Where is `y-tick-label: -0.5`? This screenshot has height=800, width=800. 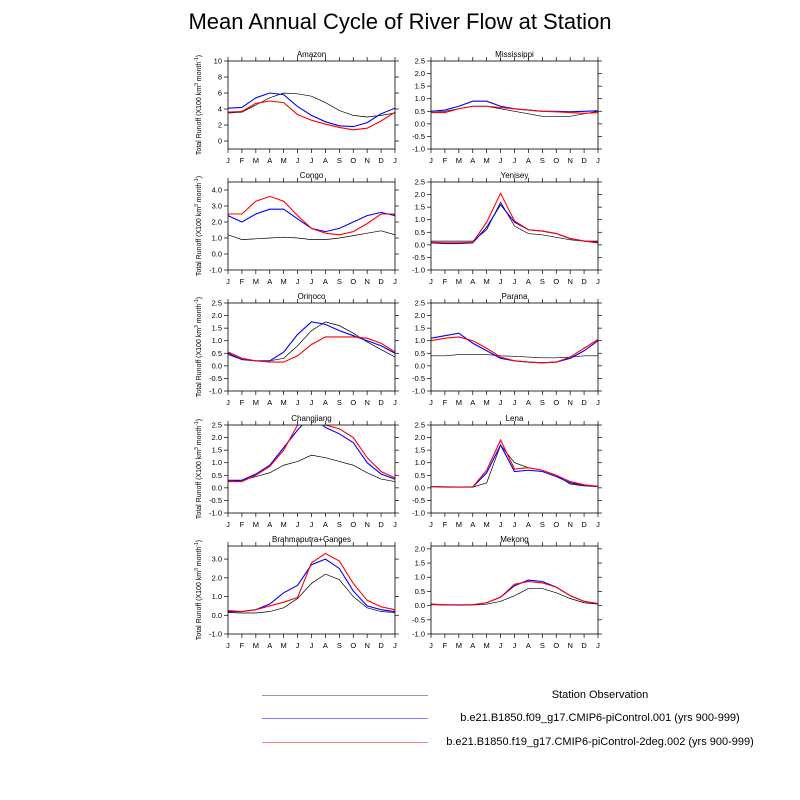 y-tick-label: -0.5 is located at coordinates (215, 378).